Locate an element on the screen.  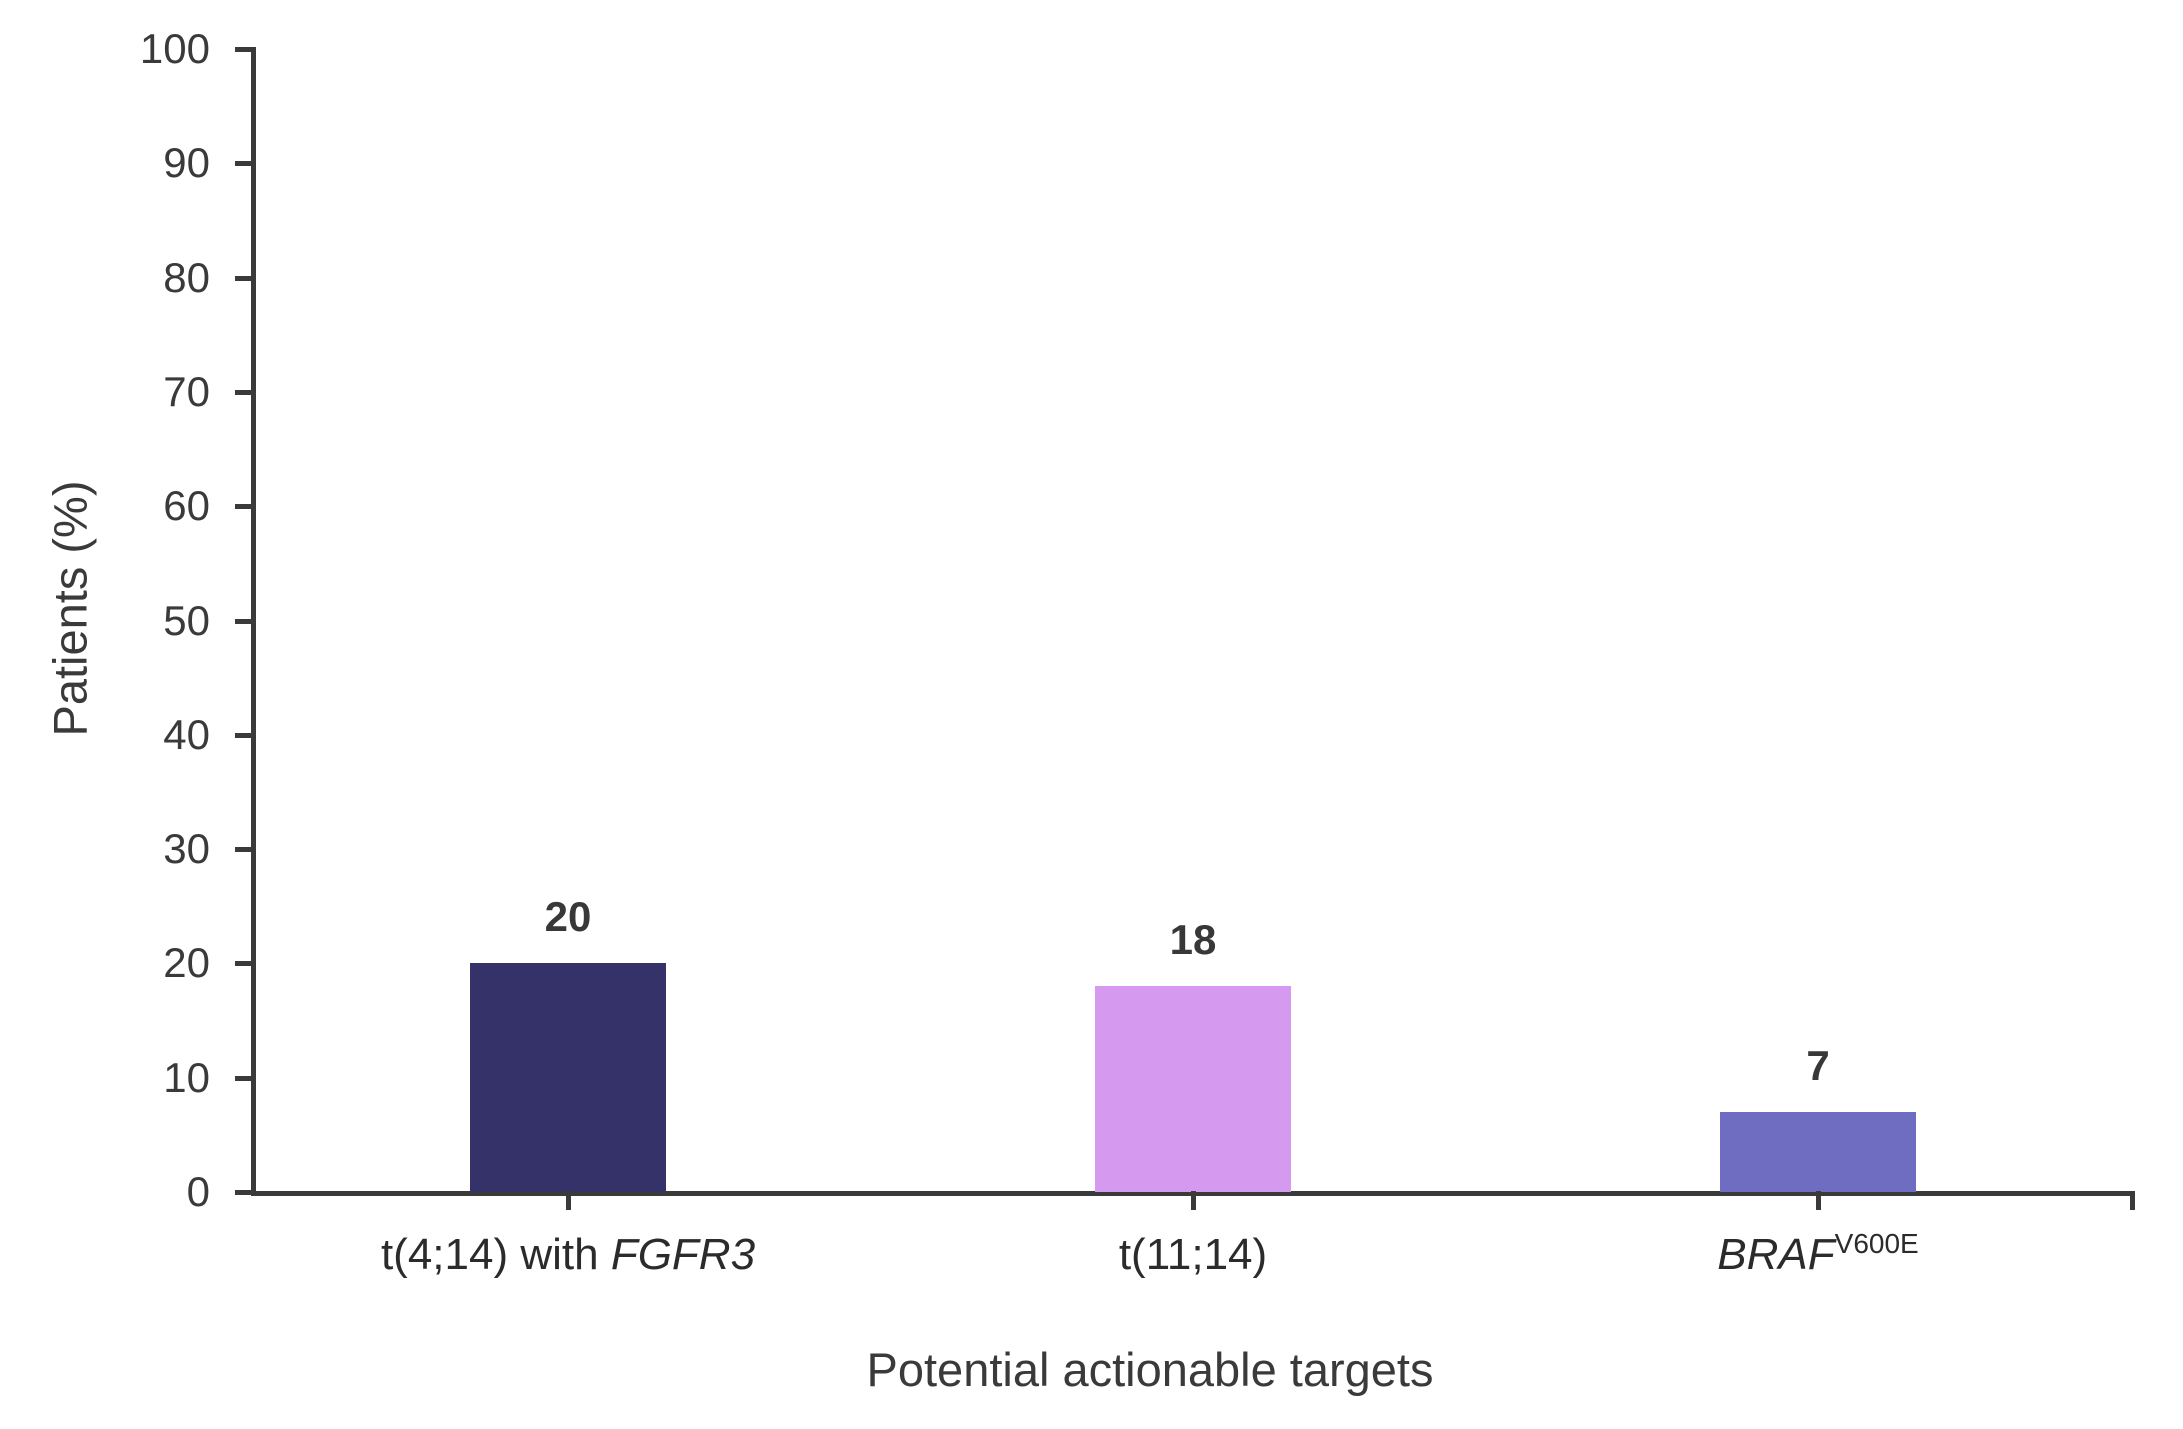
y-axis-title: Patients (%) is located at coordinates (70, 608).